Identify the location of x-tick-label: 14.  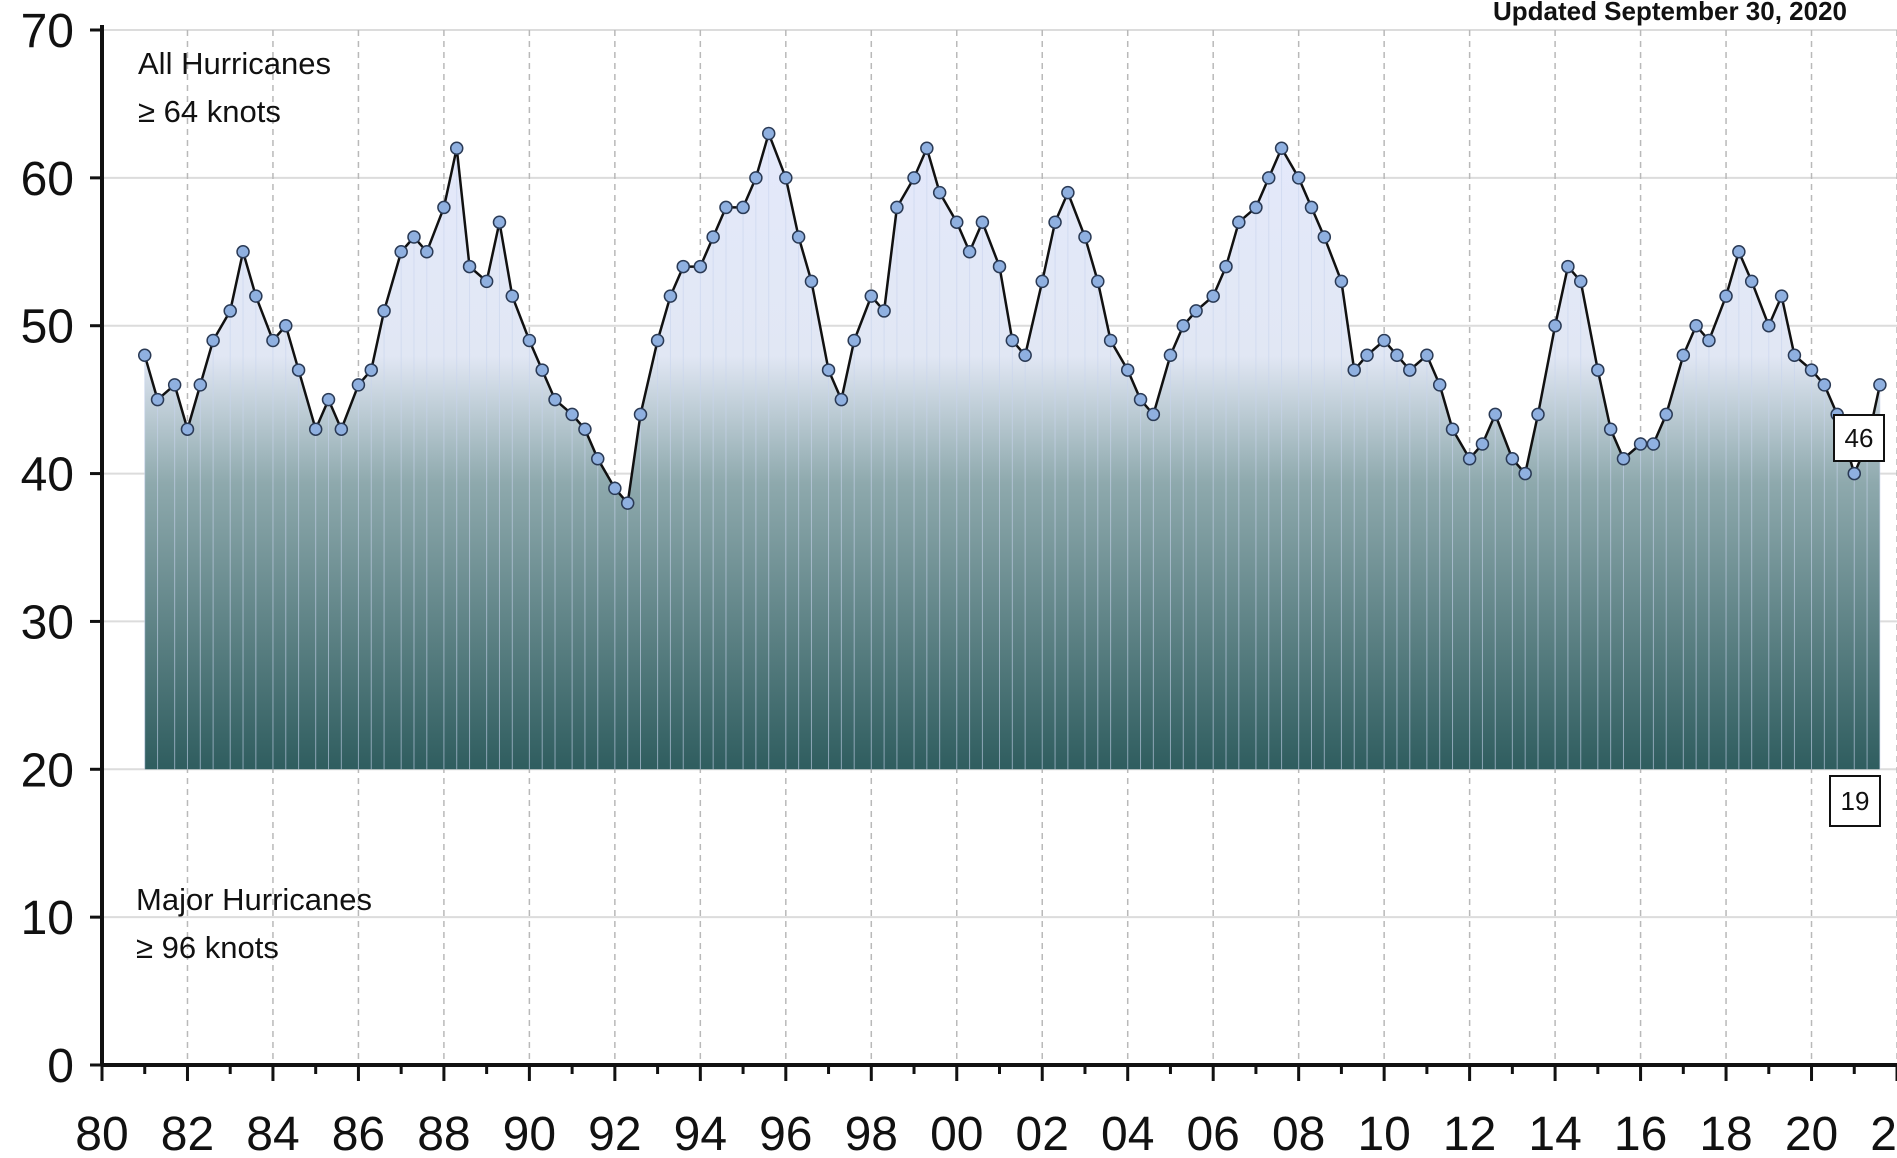
(1554, 1133).